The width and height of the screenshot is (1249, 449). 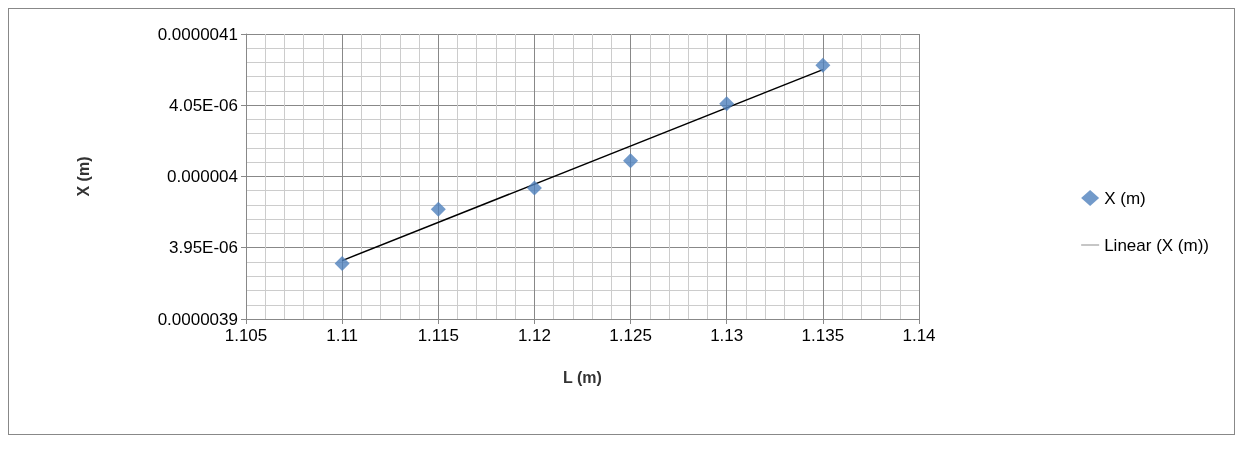 I want to click on y-tick-label: 3.95E-06, so click(x=203, y=248).